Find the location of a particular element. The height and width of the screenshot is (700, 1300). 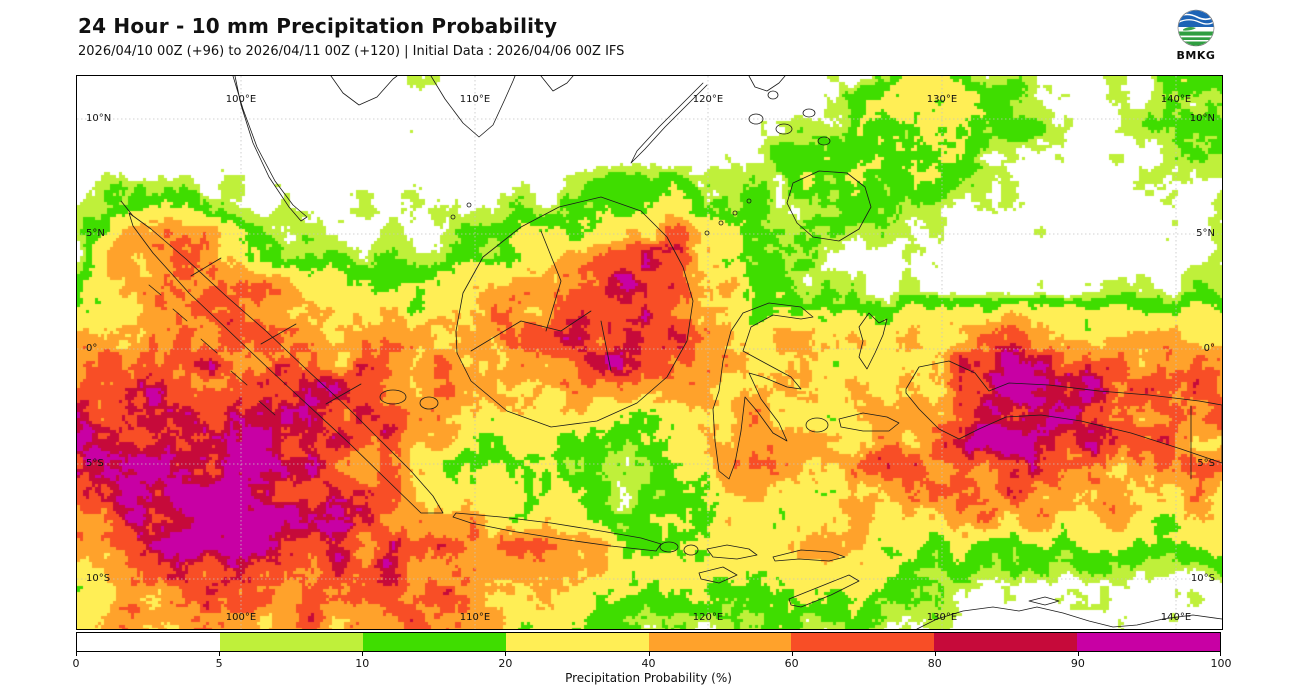

colorbar-ticks: 0 5 10 20 40 60 80 90 100 is located at coordinates (652, 661).